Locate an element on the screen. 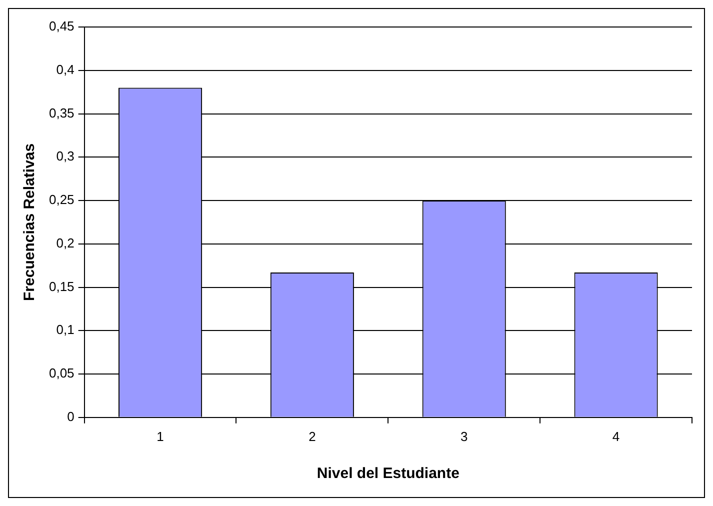  x-tick-label: 1 is located at coordinates (160, 436).